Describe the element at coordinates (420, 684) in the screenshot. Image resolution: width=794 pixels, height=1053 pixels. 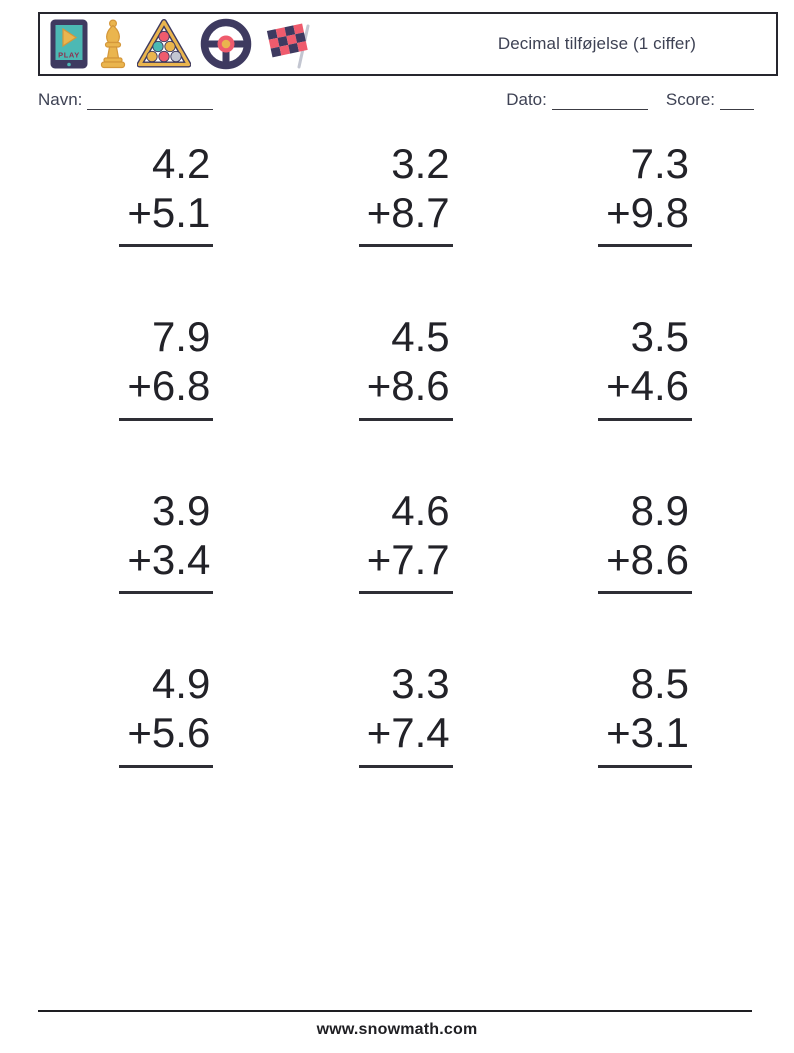
I see `addend-top: 3.3` at that location.